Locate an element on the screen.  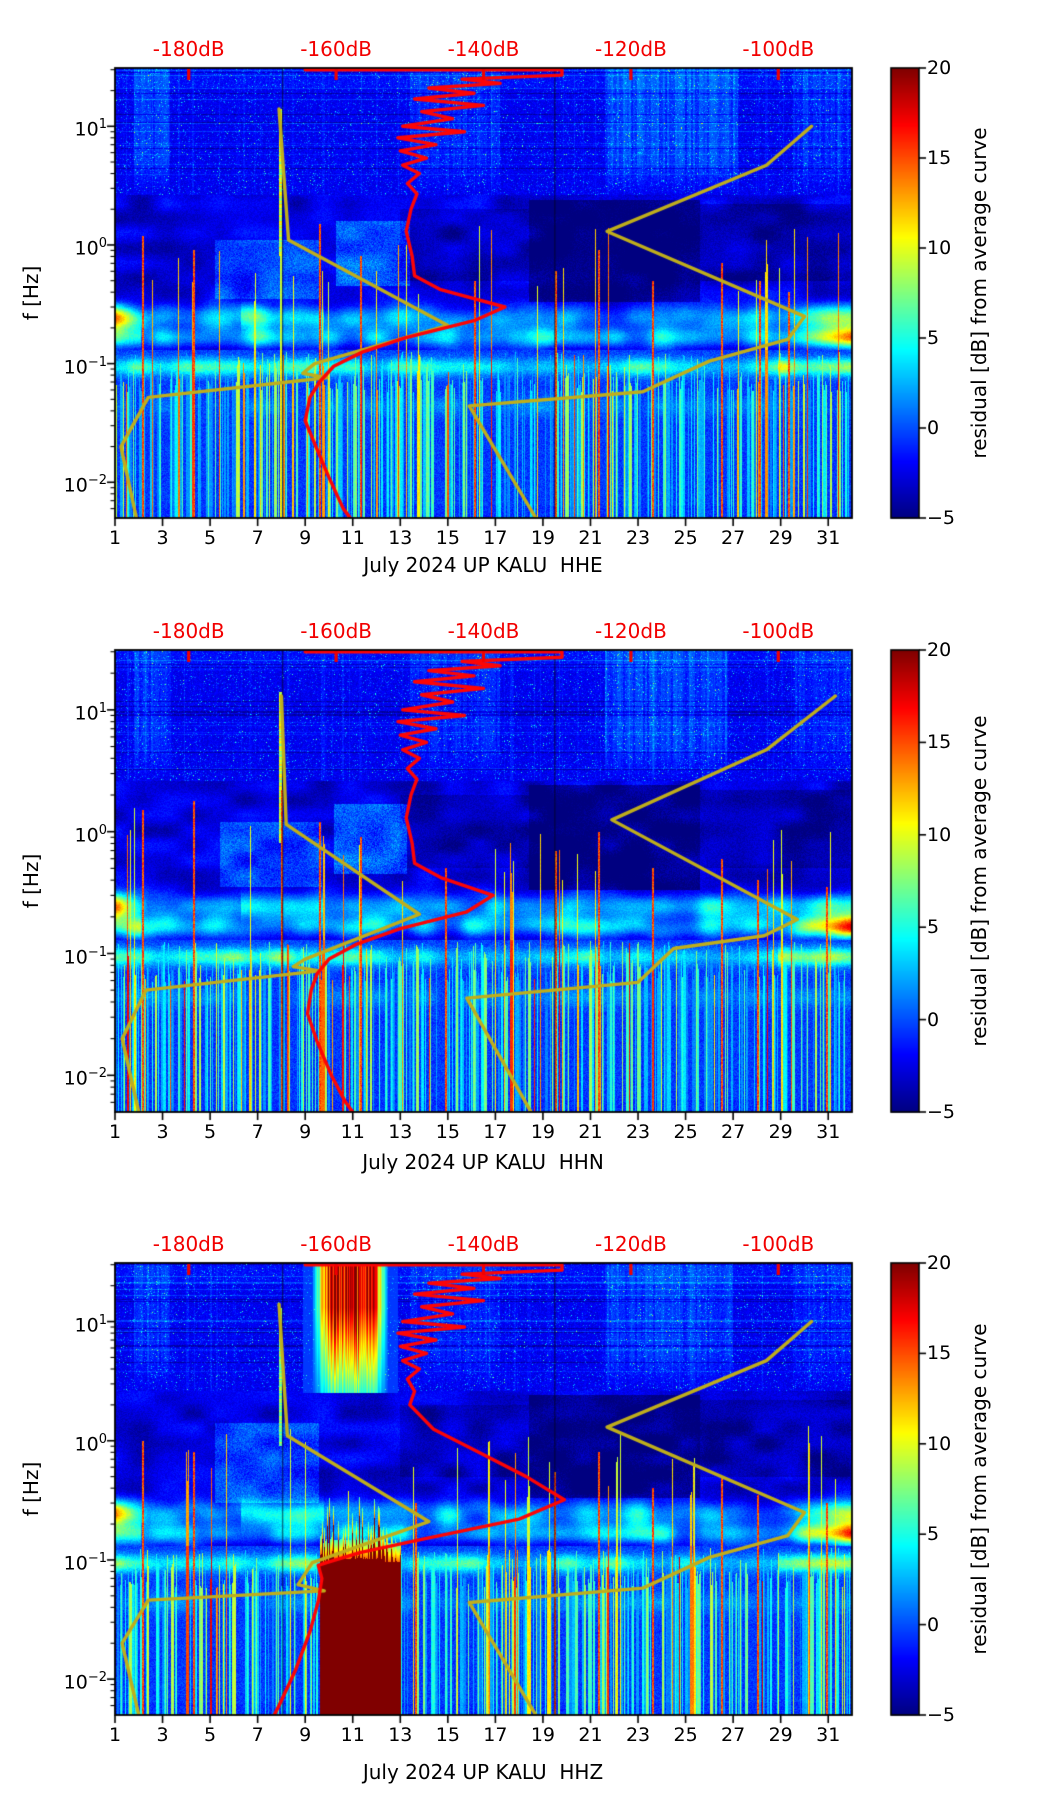
y-tick-label: 10−1 is located at coordinates (76, 1561).